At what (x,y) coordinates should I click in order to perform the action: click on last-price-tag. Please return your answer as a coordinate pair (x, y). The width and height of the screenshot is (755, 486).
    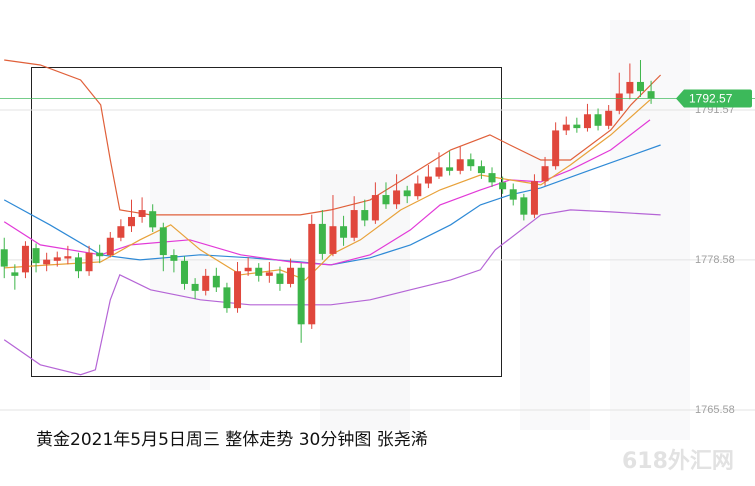
    Looking at the image, I should click on (714, 98).